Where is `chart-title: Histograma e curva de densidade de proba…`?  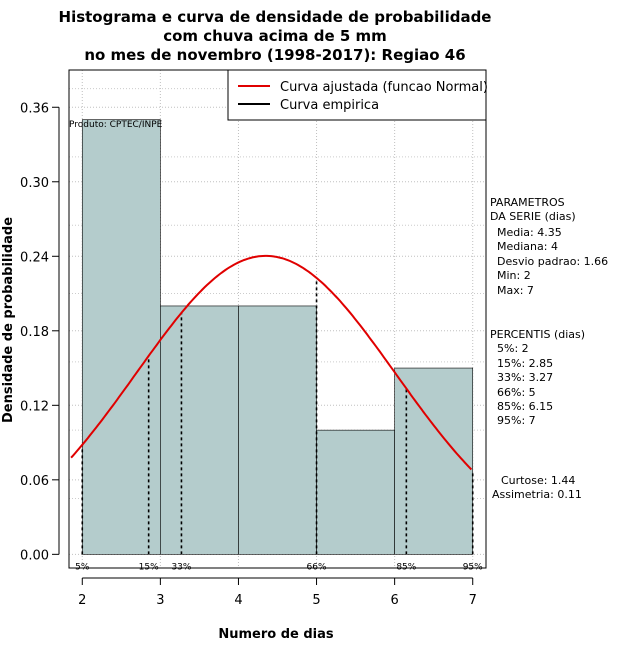 chart-title: Histograma e curva de densidade de proba… is located at coordinates (275, 36).